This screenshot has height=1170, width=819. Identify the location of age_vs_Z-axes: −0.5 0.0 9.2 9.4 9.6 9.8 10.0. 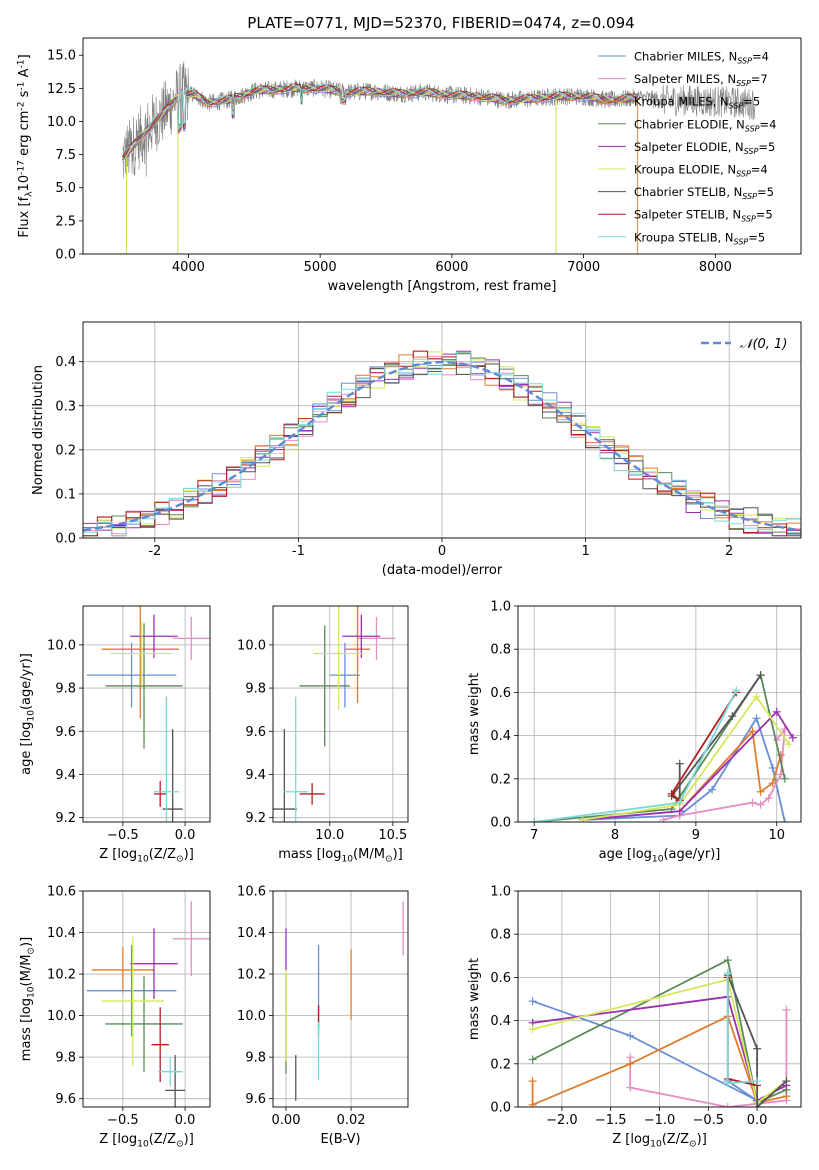
(128, 724).